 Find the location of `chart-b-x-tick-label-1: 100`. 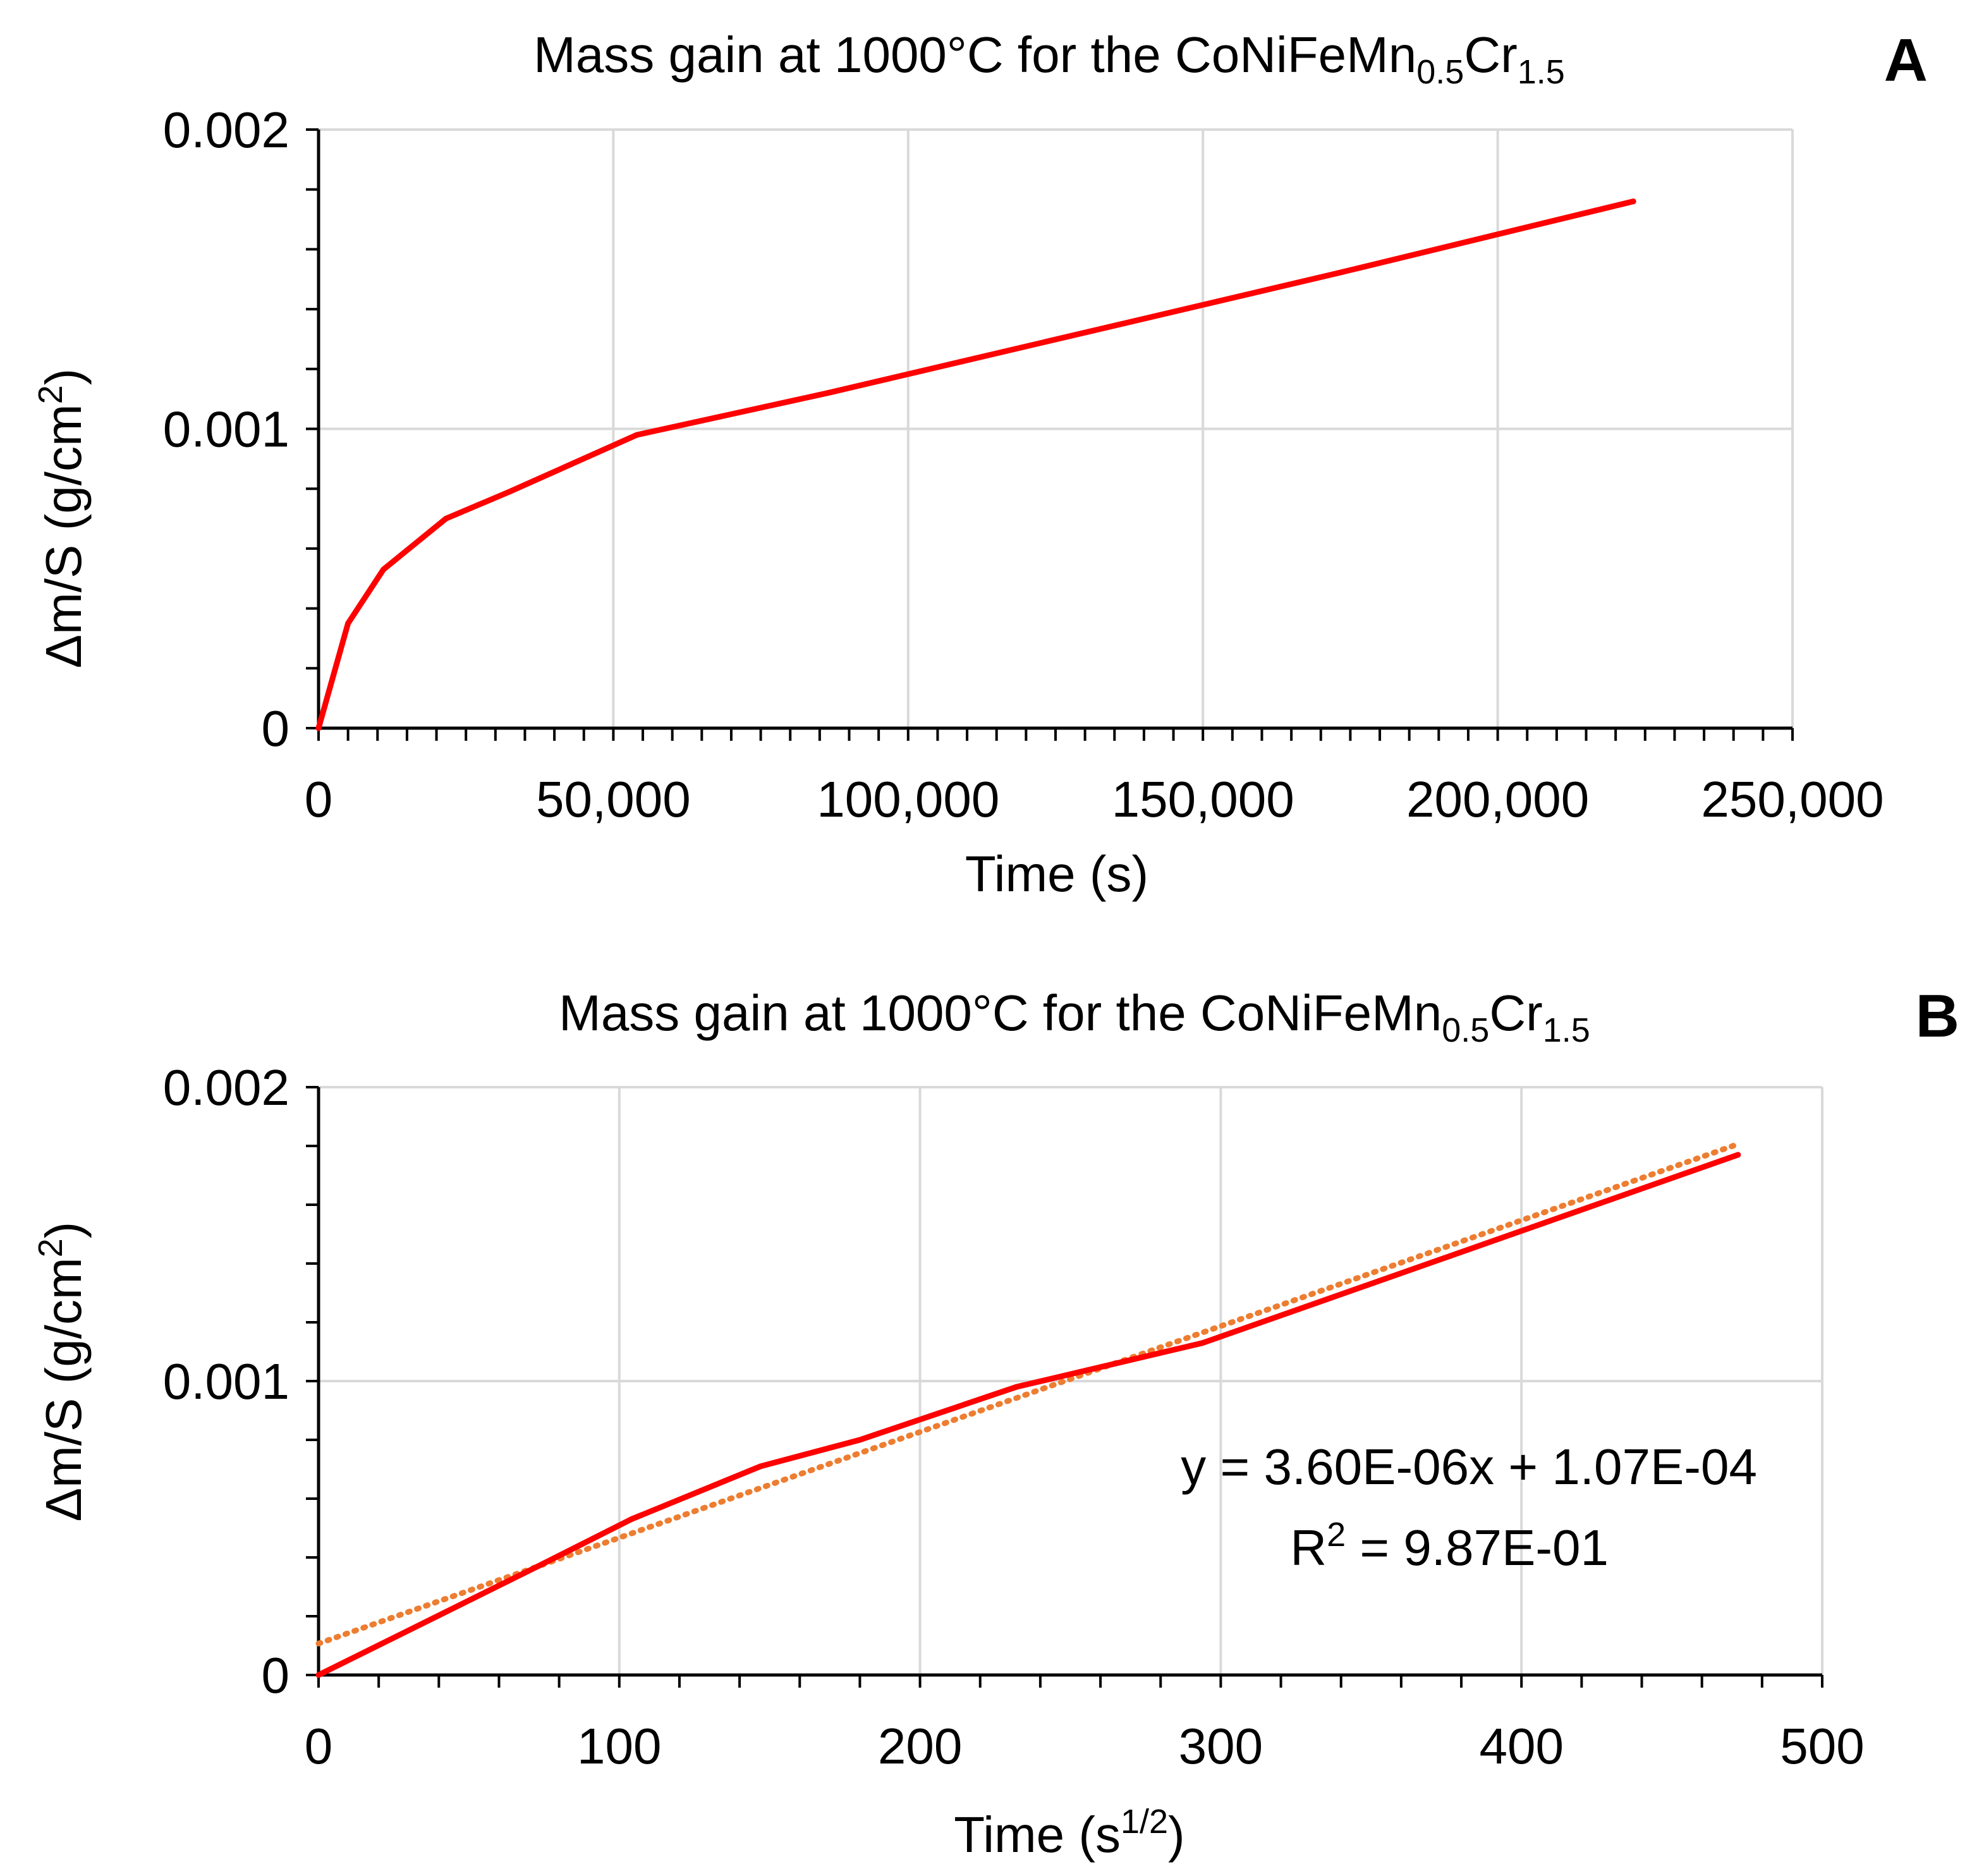

chart-b-x-tick-label-1: 100 is located at coordinates (619, 1746).